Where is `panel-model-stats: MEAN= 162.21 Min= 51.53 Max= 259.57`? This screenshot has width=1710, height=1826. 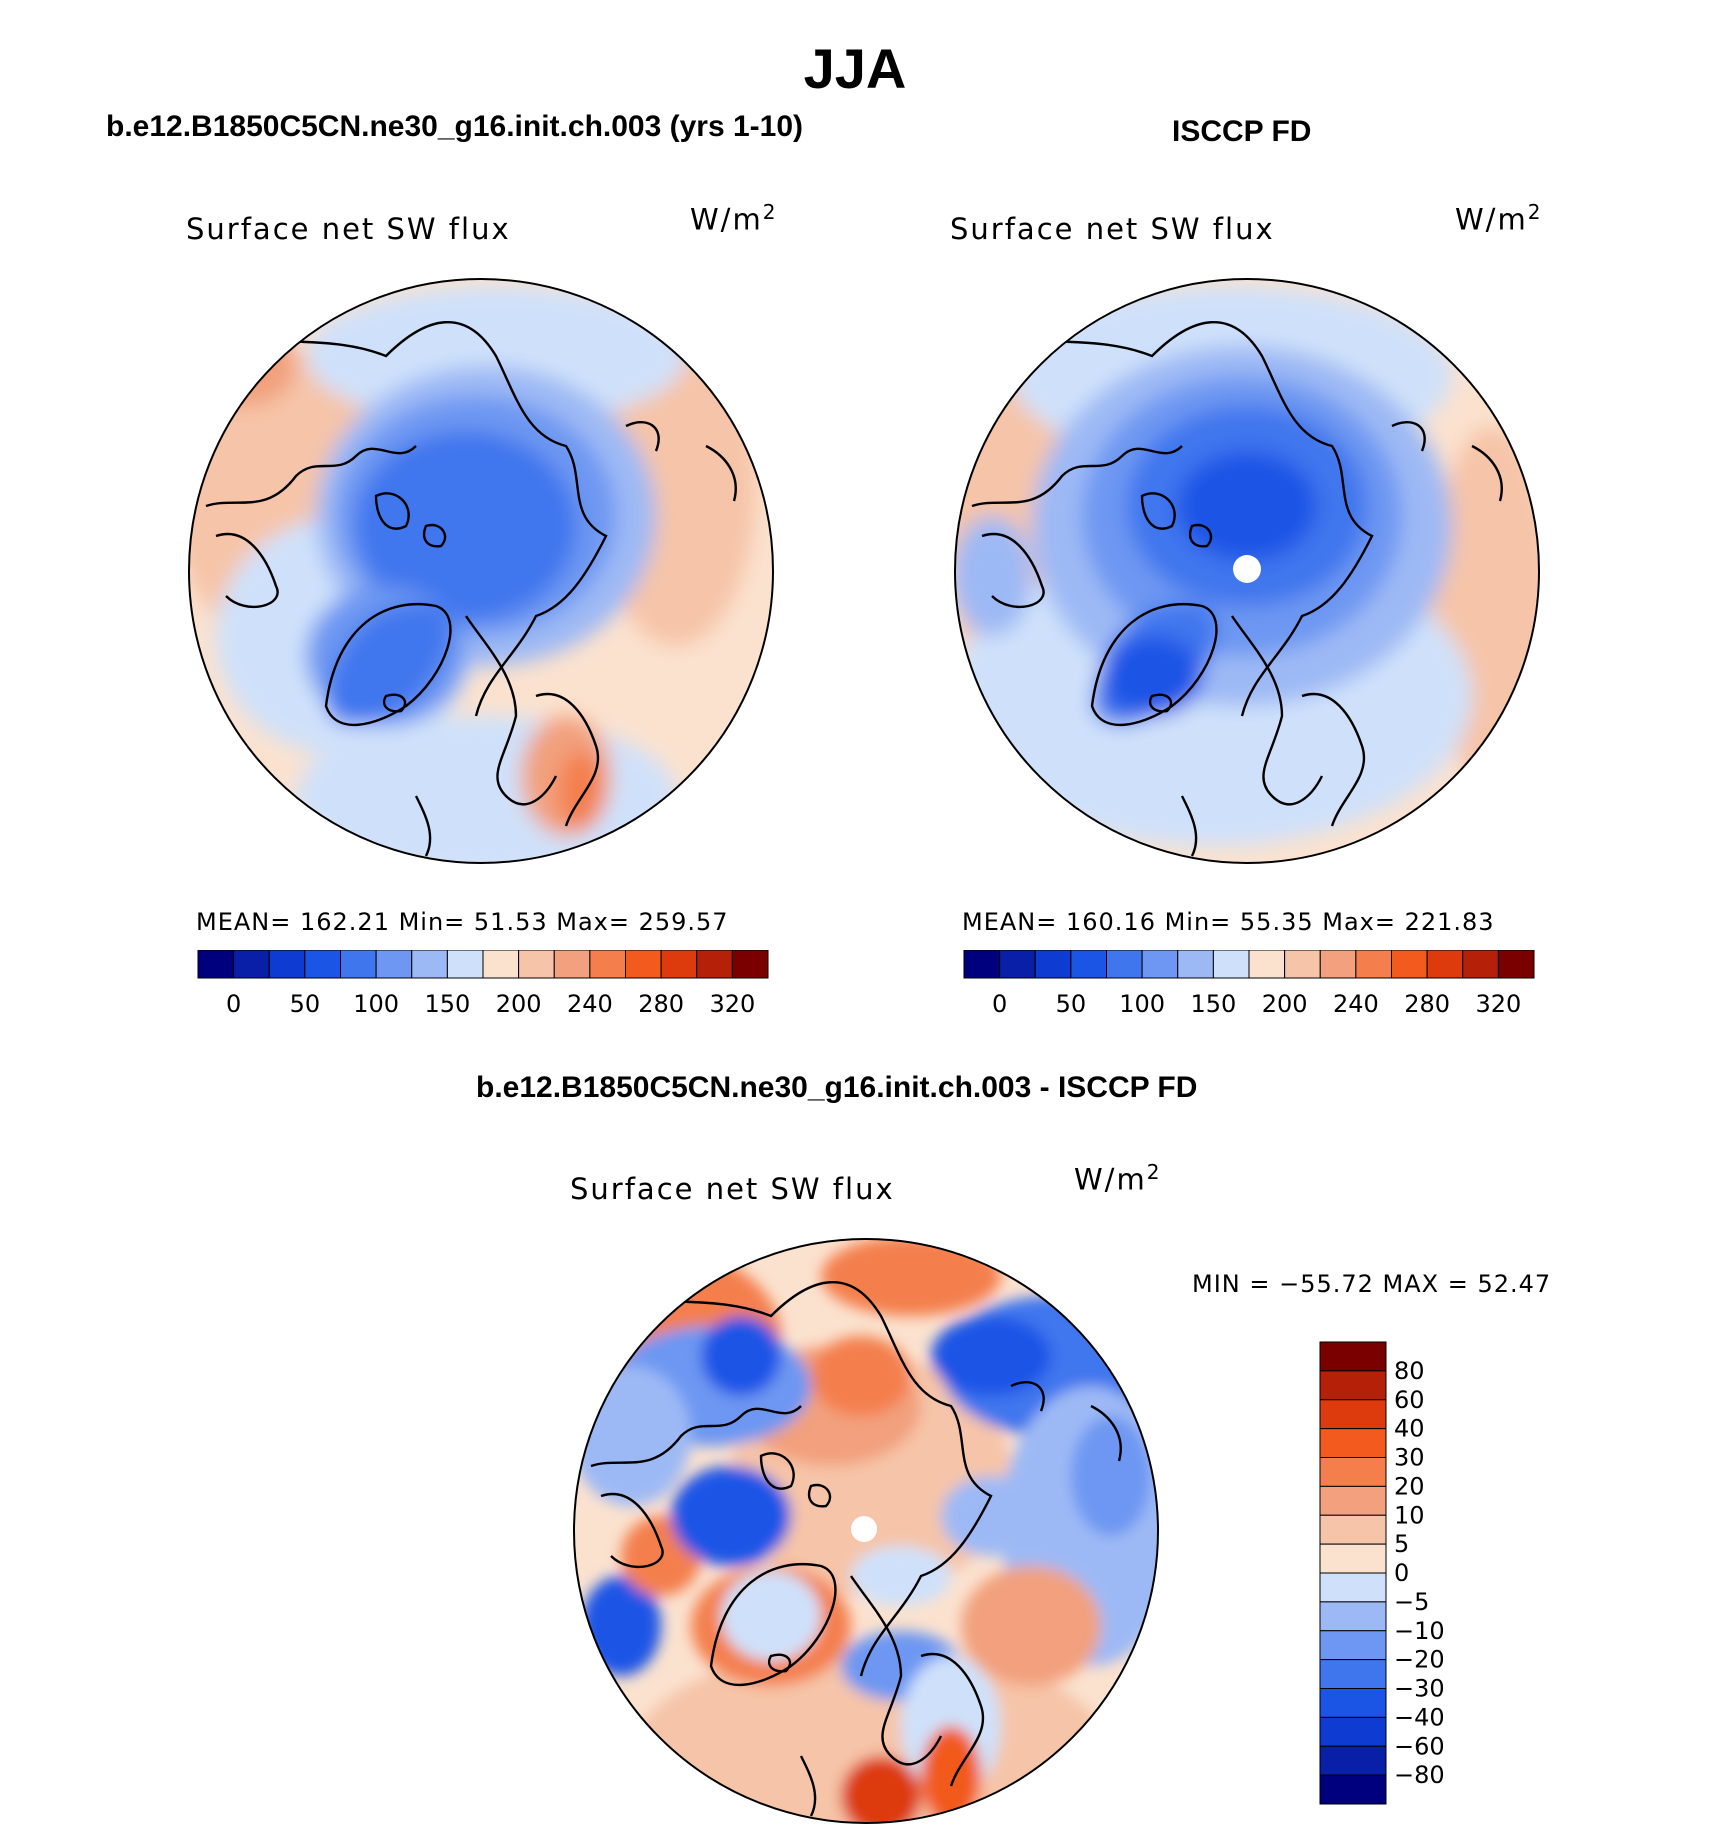
panel-model-stats: MEAN= 162.21 Min= 51.53 Max= 259.57 is located at coordinates (462, 922).